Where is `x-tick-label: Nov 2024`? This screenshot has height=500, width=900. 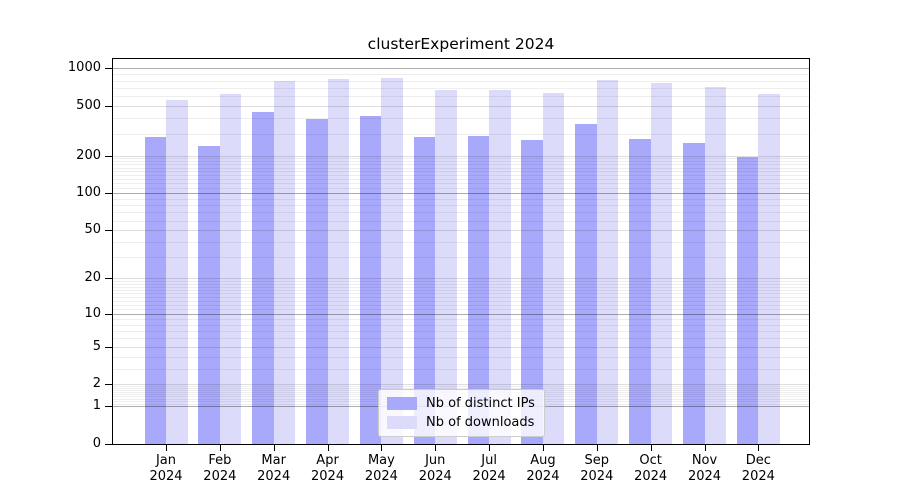
x-tick-label: Nov 2024 is located at coordinates (704, 468).